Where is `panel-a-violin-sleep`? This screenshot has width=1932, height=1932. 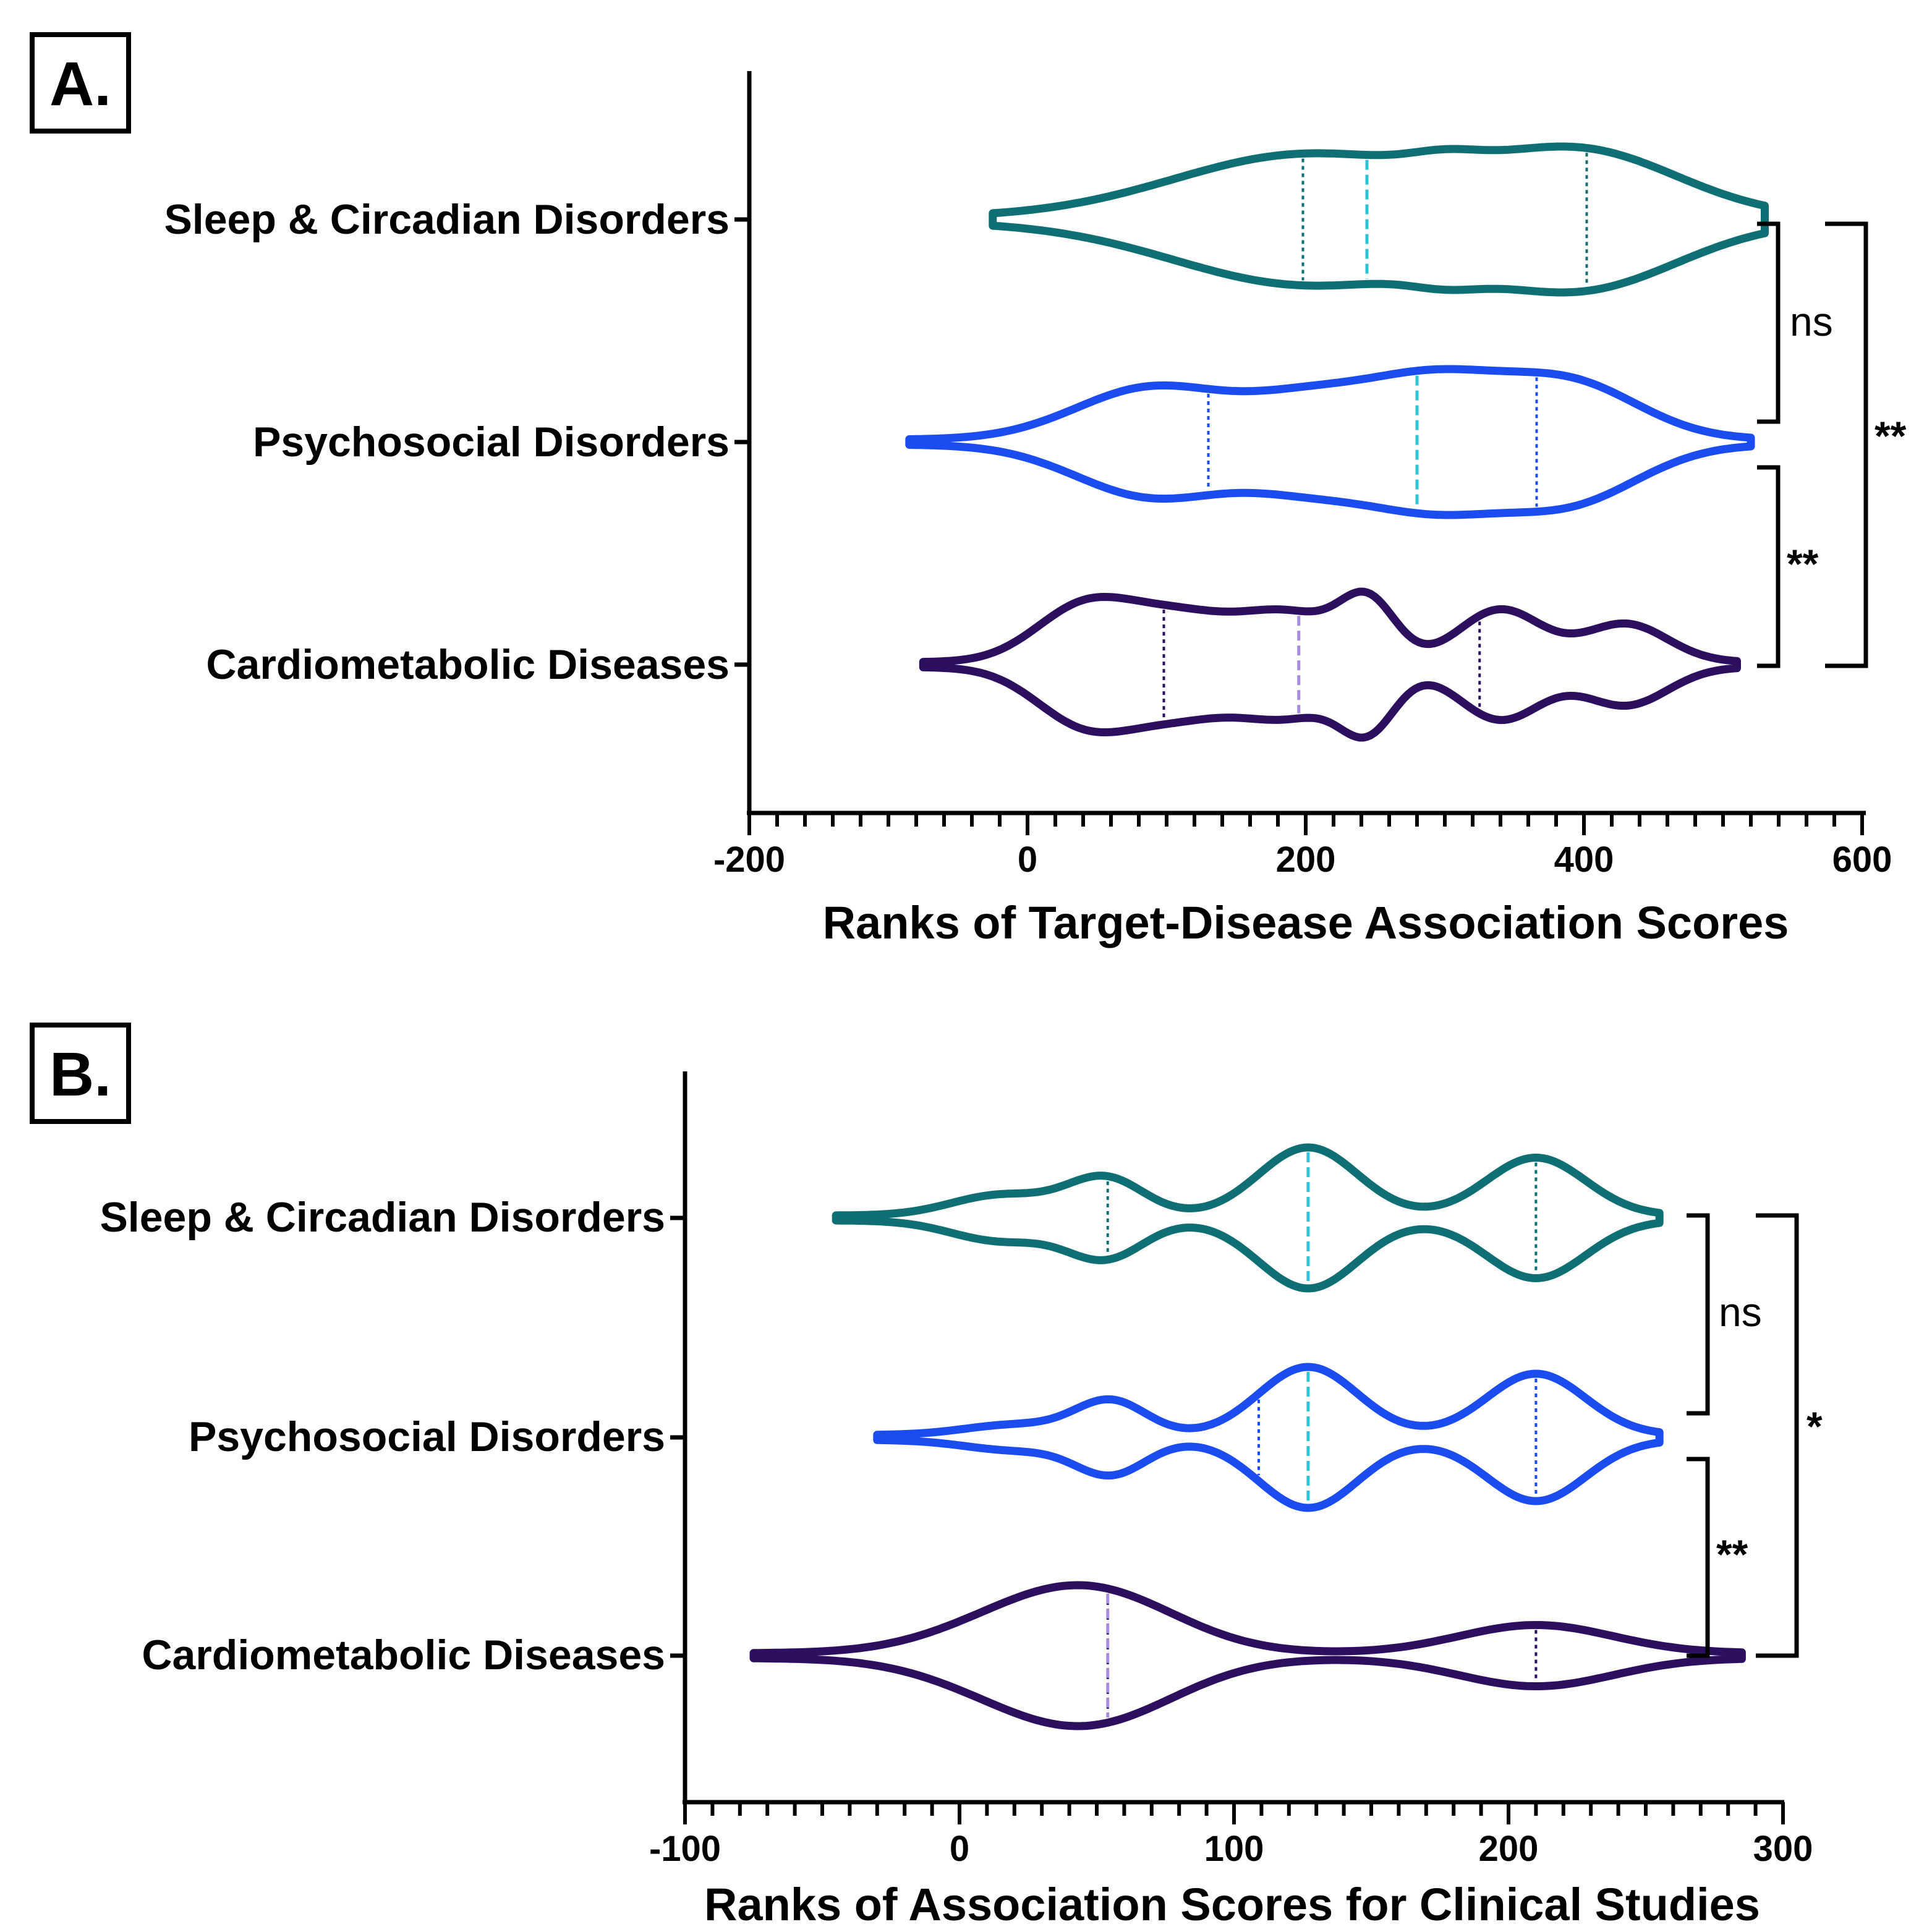
panel-a-violin-sleep is located at coordinates (1379, 220).